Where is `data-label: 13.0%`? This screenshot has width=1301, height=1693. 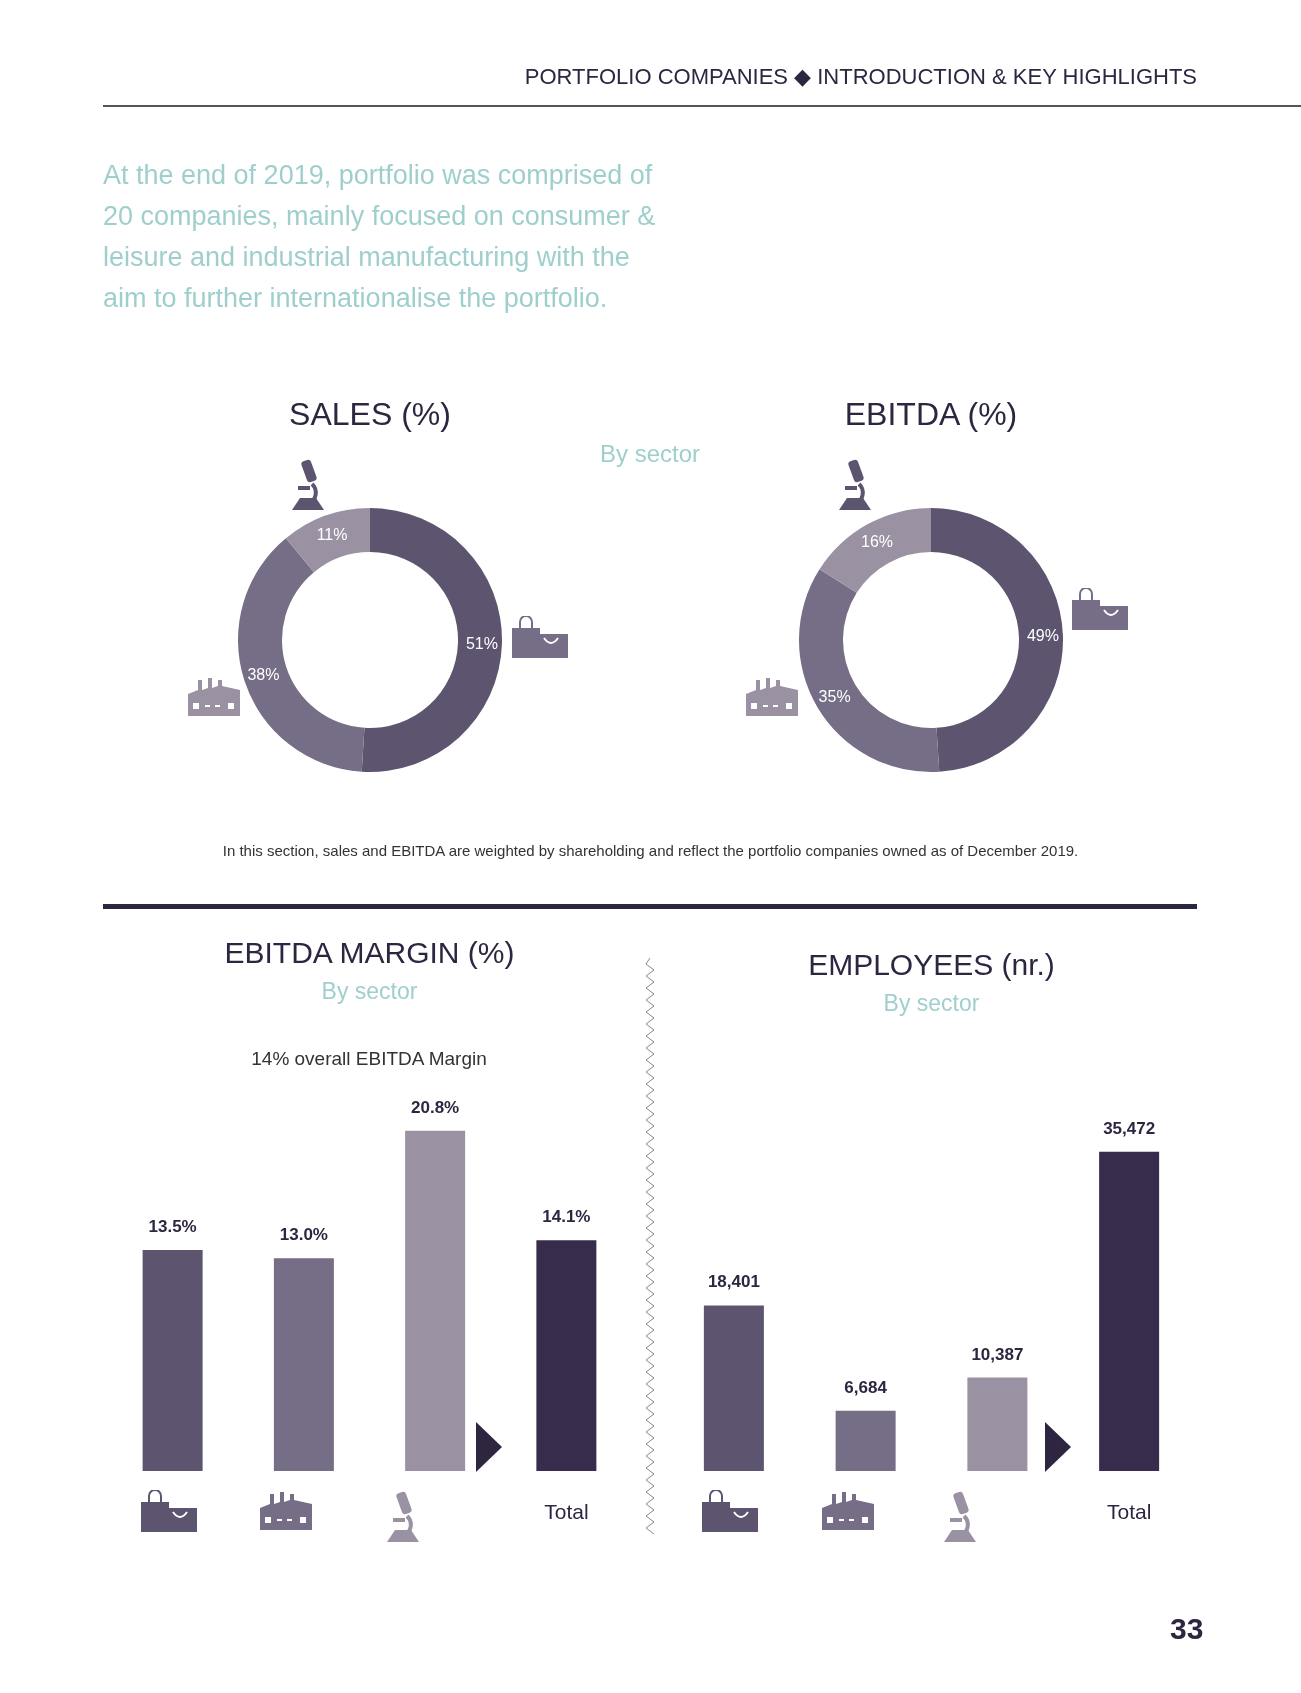
data-label: 13.0% is located at coordinates (303, 1235).